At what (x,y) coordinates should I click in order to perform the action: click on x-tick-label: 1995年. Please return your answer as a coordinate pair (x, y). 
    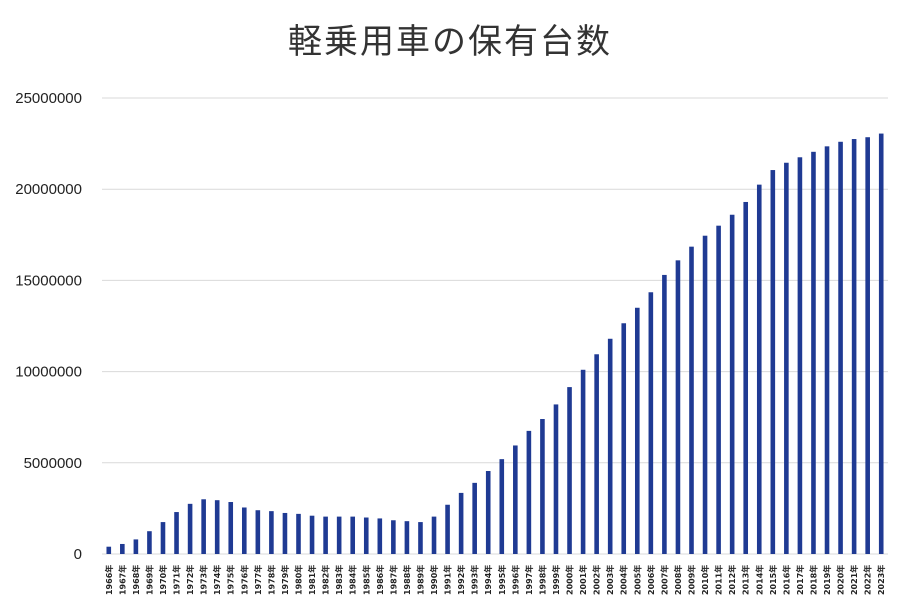
    Looking at the image, I should click on (502, 580).